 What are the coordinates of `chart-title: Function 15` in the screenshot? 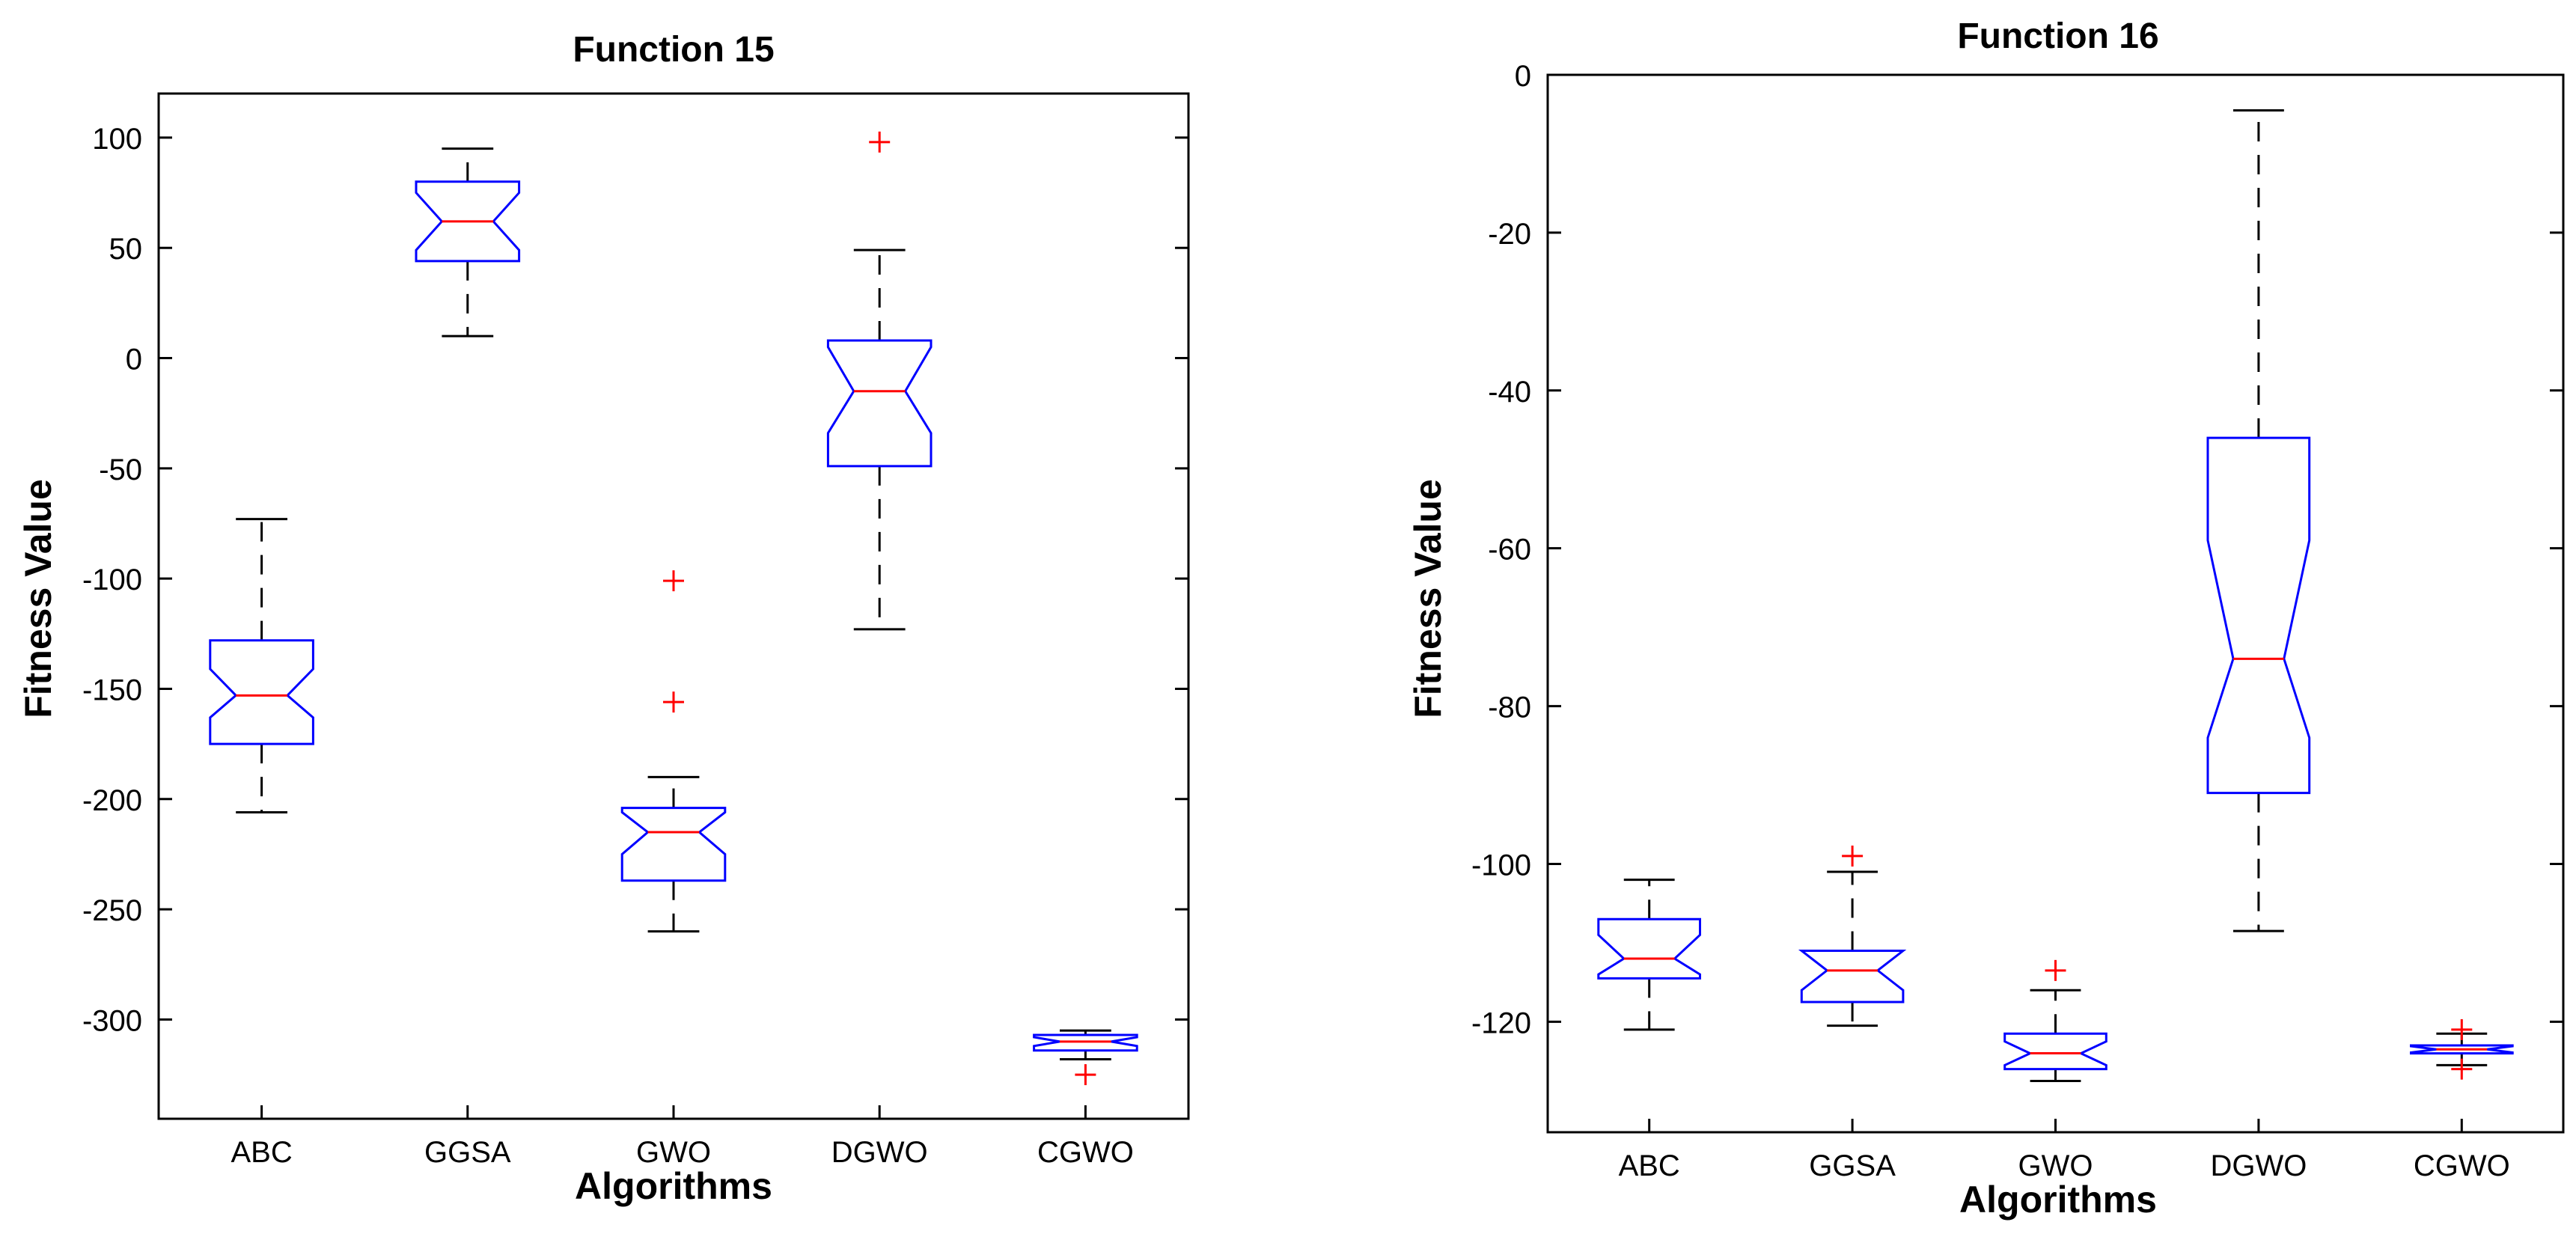 It's located at (673, 50).